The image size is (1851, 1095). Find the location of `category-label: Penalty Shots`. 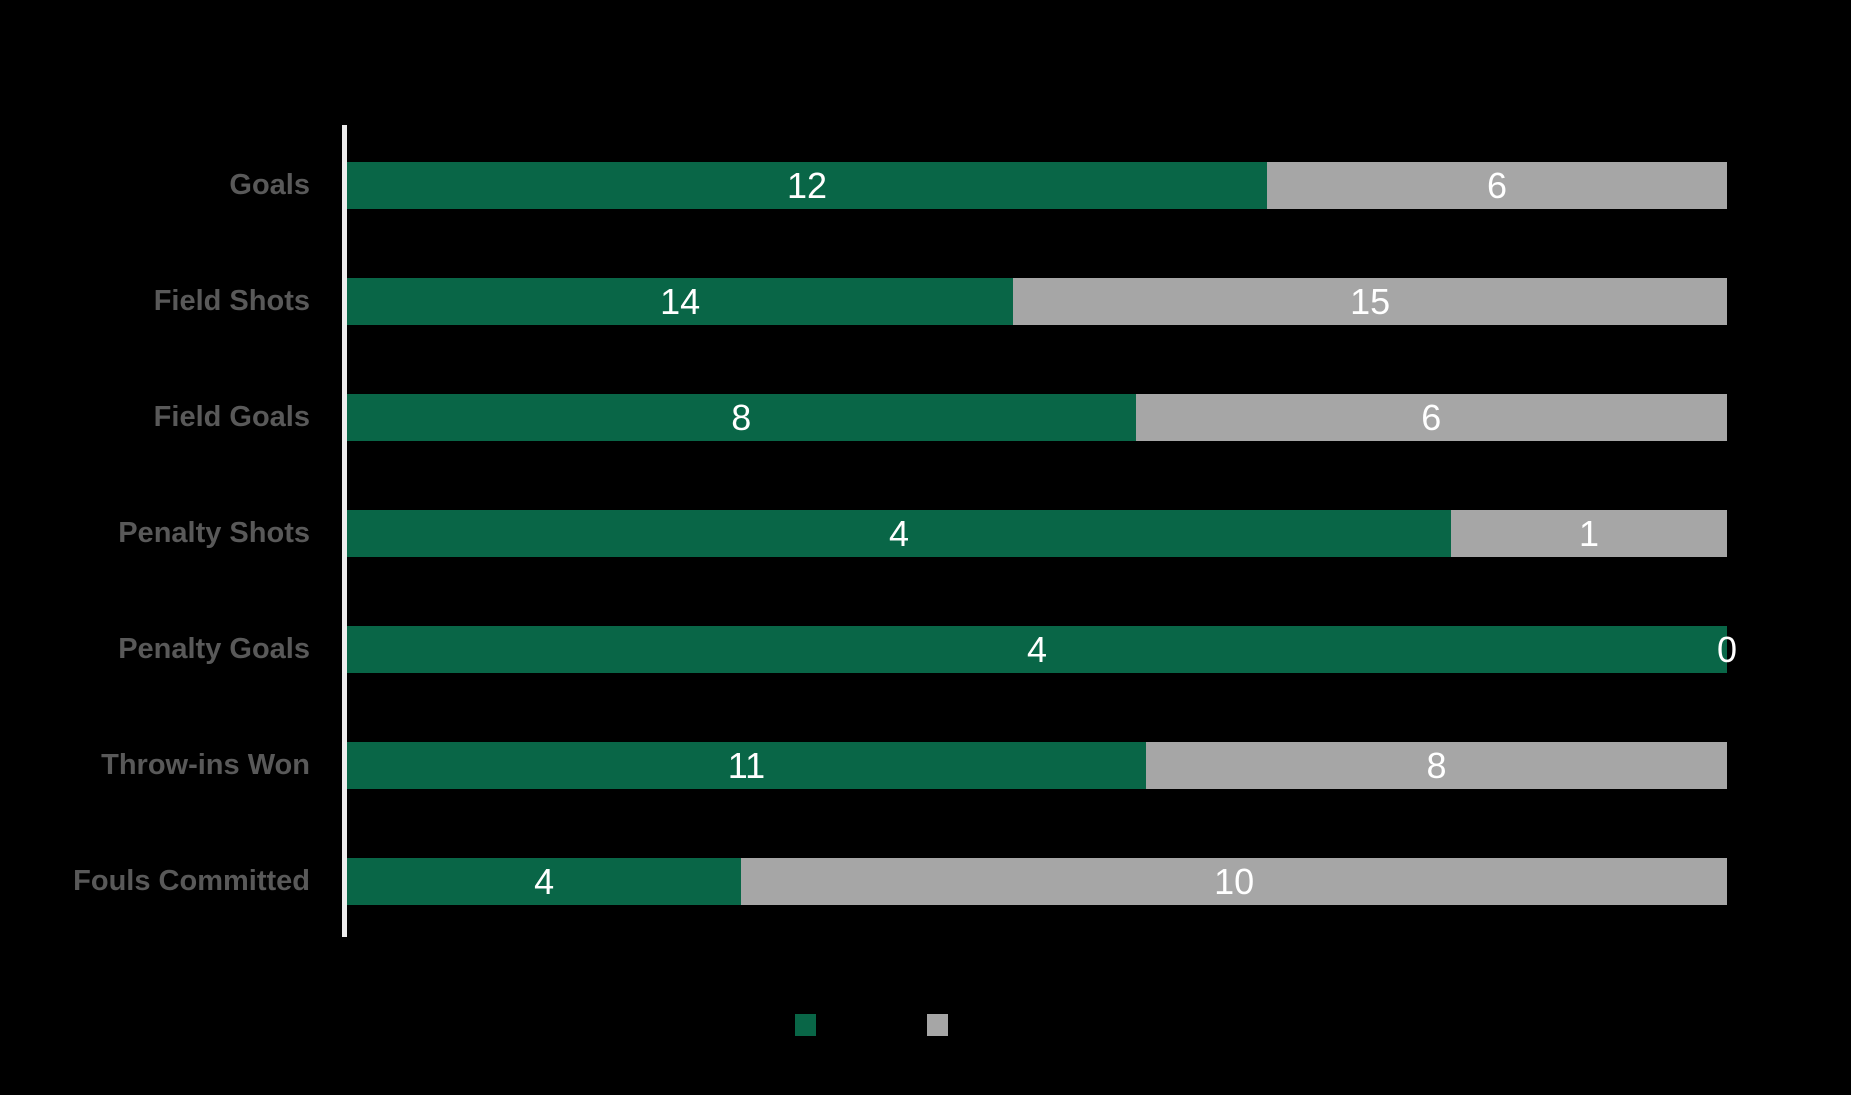

category-label: Penalty Shots is located at coordinates (214, 533).